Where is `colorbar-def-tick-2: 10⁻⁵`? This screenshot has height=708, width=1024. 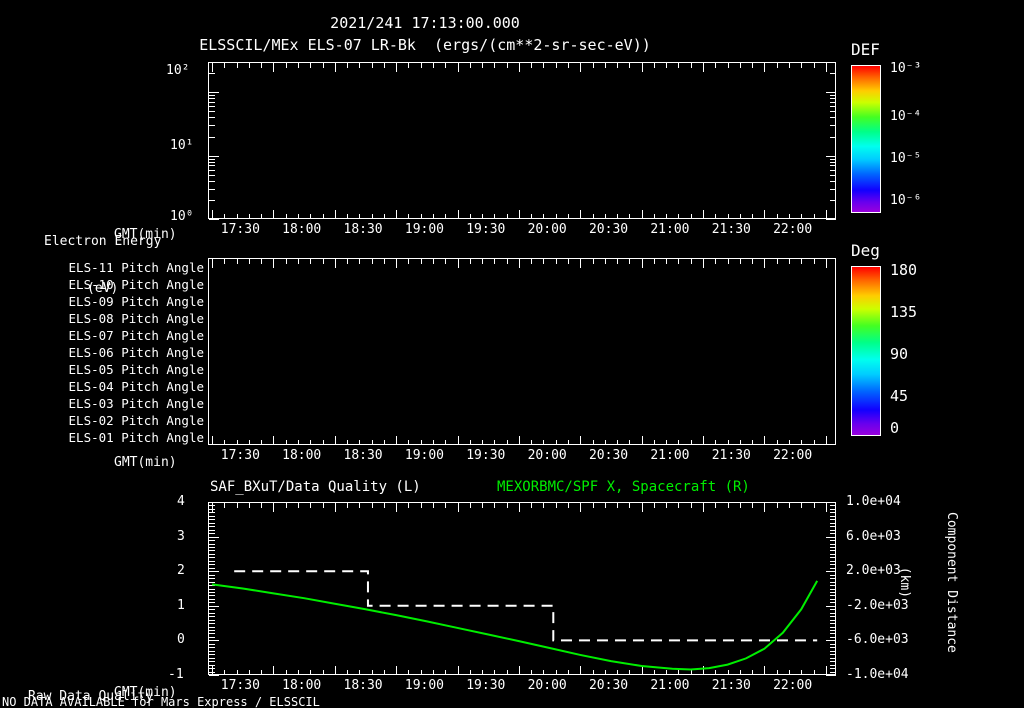
colorbar-def-tick-2: 10⁻⁵ is located at coordinates (906, 158).